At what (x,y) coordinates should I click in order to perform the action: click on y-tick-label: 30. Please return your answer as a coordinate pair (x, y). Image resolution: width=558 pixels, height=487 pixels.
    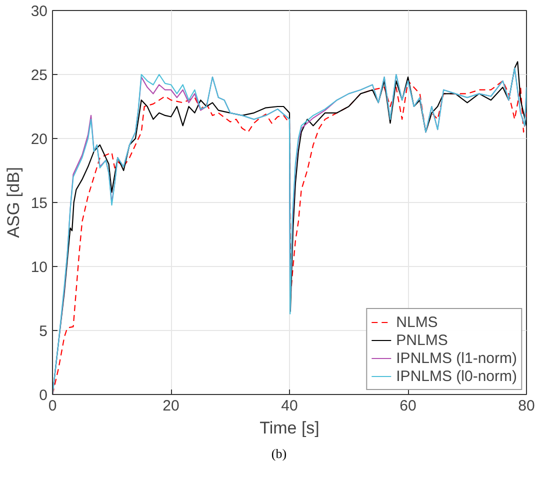
    Looking at the image, I should click on (39, 11).